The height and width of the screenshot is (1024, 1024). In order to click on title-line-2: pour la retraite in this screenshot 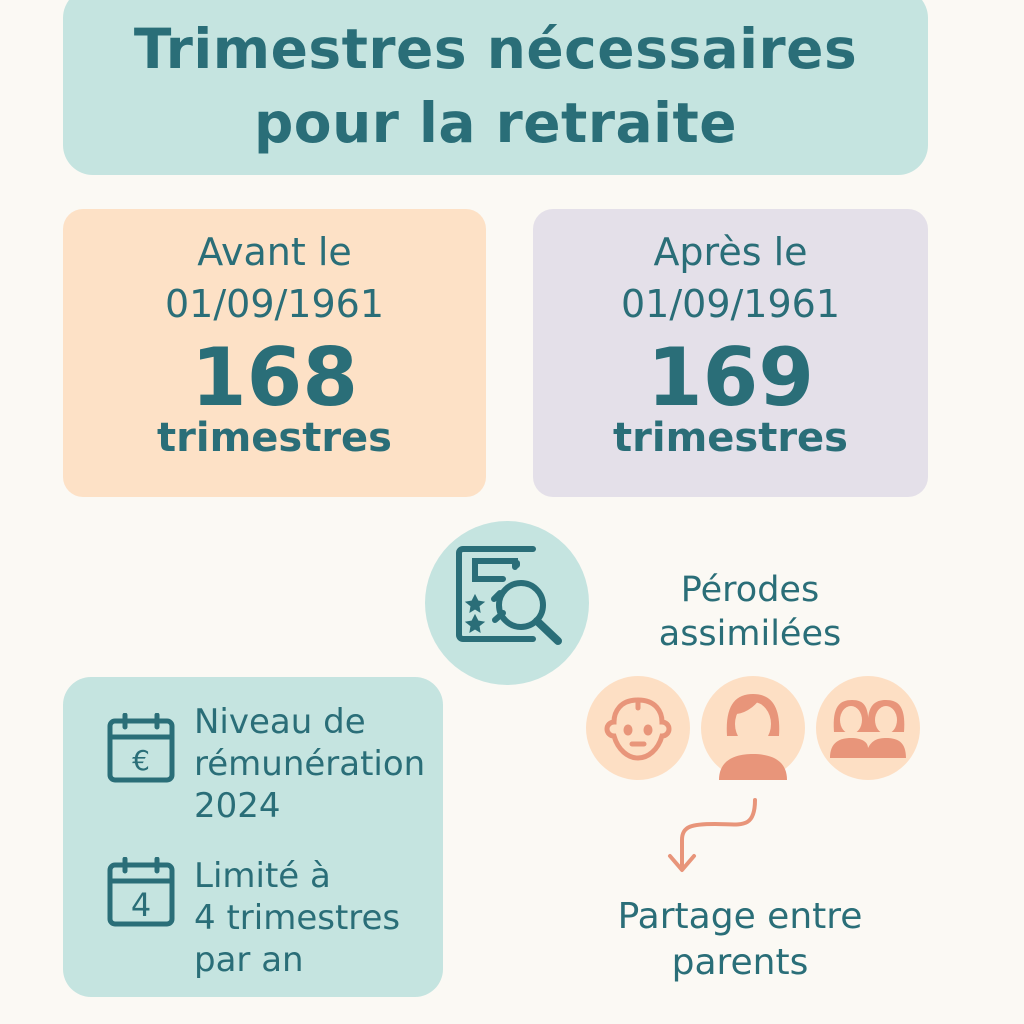, I will do `click(495, 122)`.